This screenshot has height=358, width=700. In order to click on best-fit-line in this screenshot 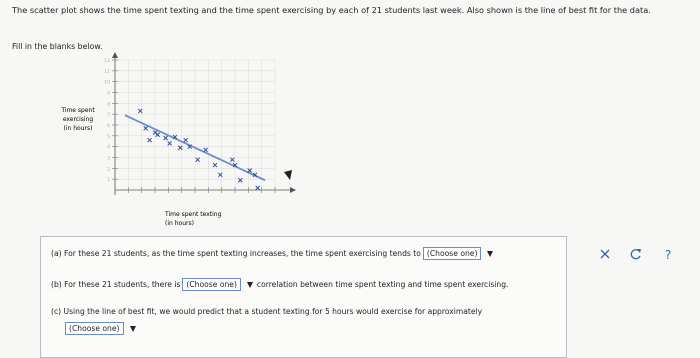, I will do `click(195, 148)`.